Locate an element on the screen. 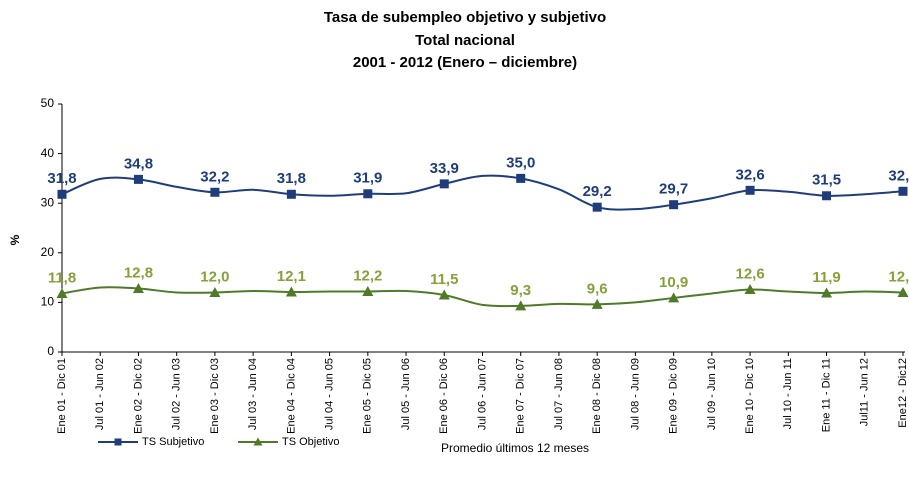  y-axis-label: % is located at coordinates (15, 239).